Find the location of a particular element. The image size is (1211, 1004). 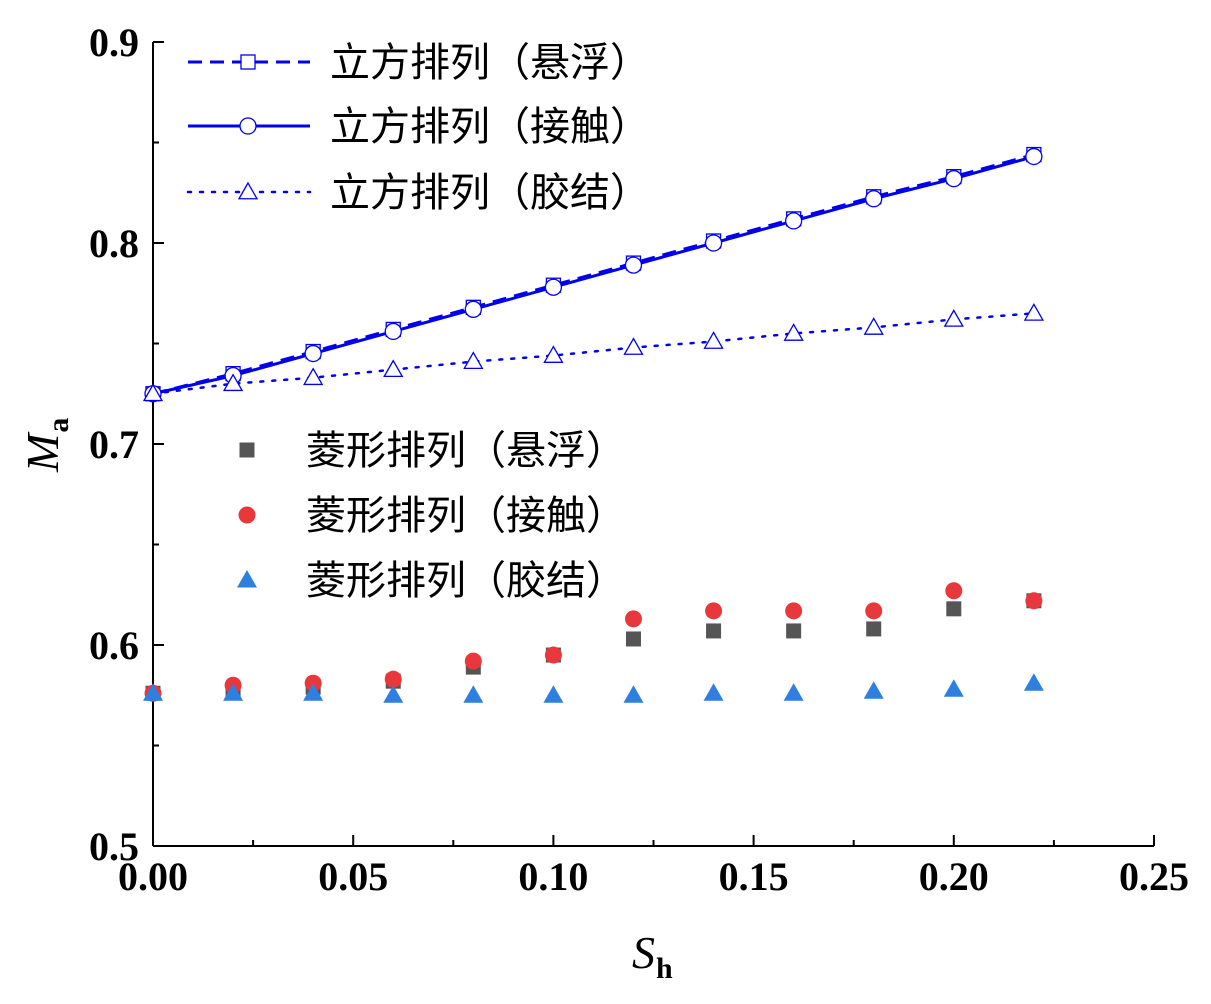

legend-label: 菱形排列（接触） is located at coordinates (466, 516).